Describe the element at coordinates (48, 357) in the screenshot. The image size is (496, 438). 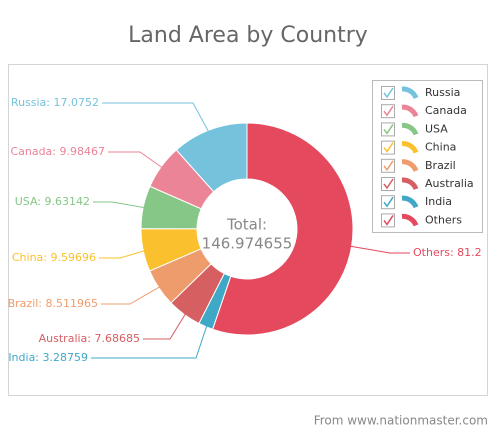
I see `data-label: India: 3.28759` at that location.